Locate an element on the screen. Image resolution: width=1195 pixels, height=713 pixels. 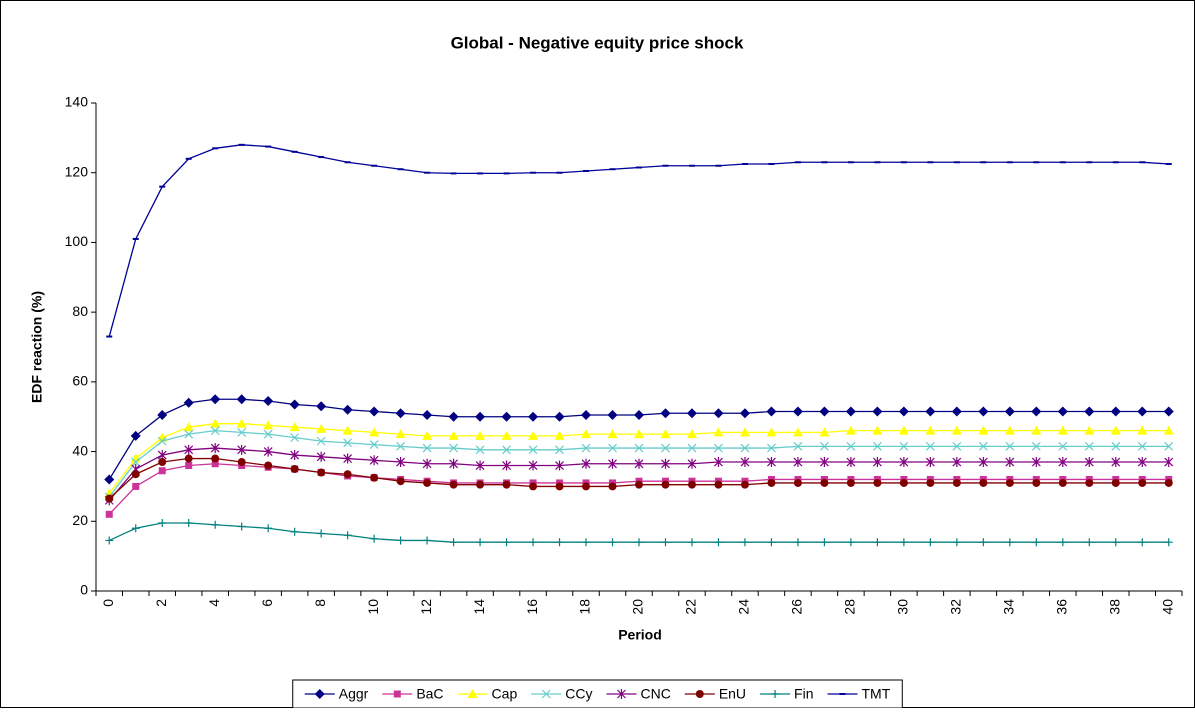
x-tick-label: 6 is located at coordinates (267, 603).